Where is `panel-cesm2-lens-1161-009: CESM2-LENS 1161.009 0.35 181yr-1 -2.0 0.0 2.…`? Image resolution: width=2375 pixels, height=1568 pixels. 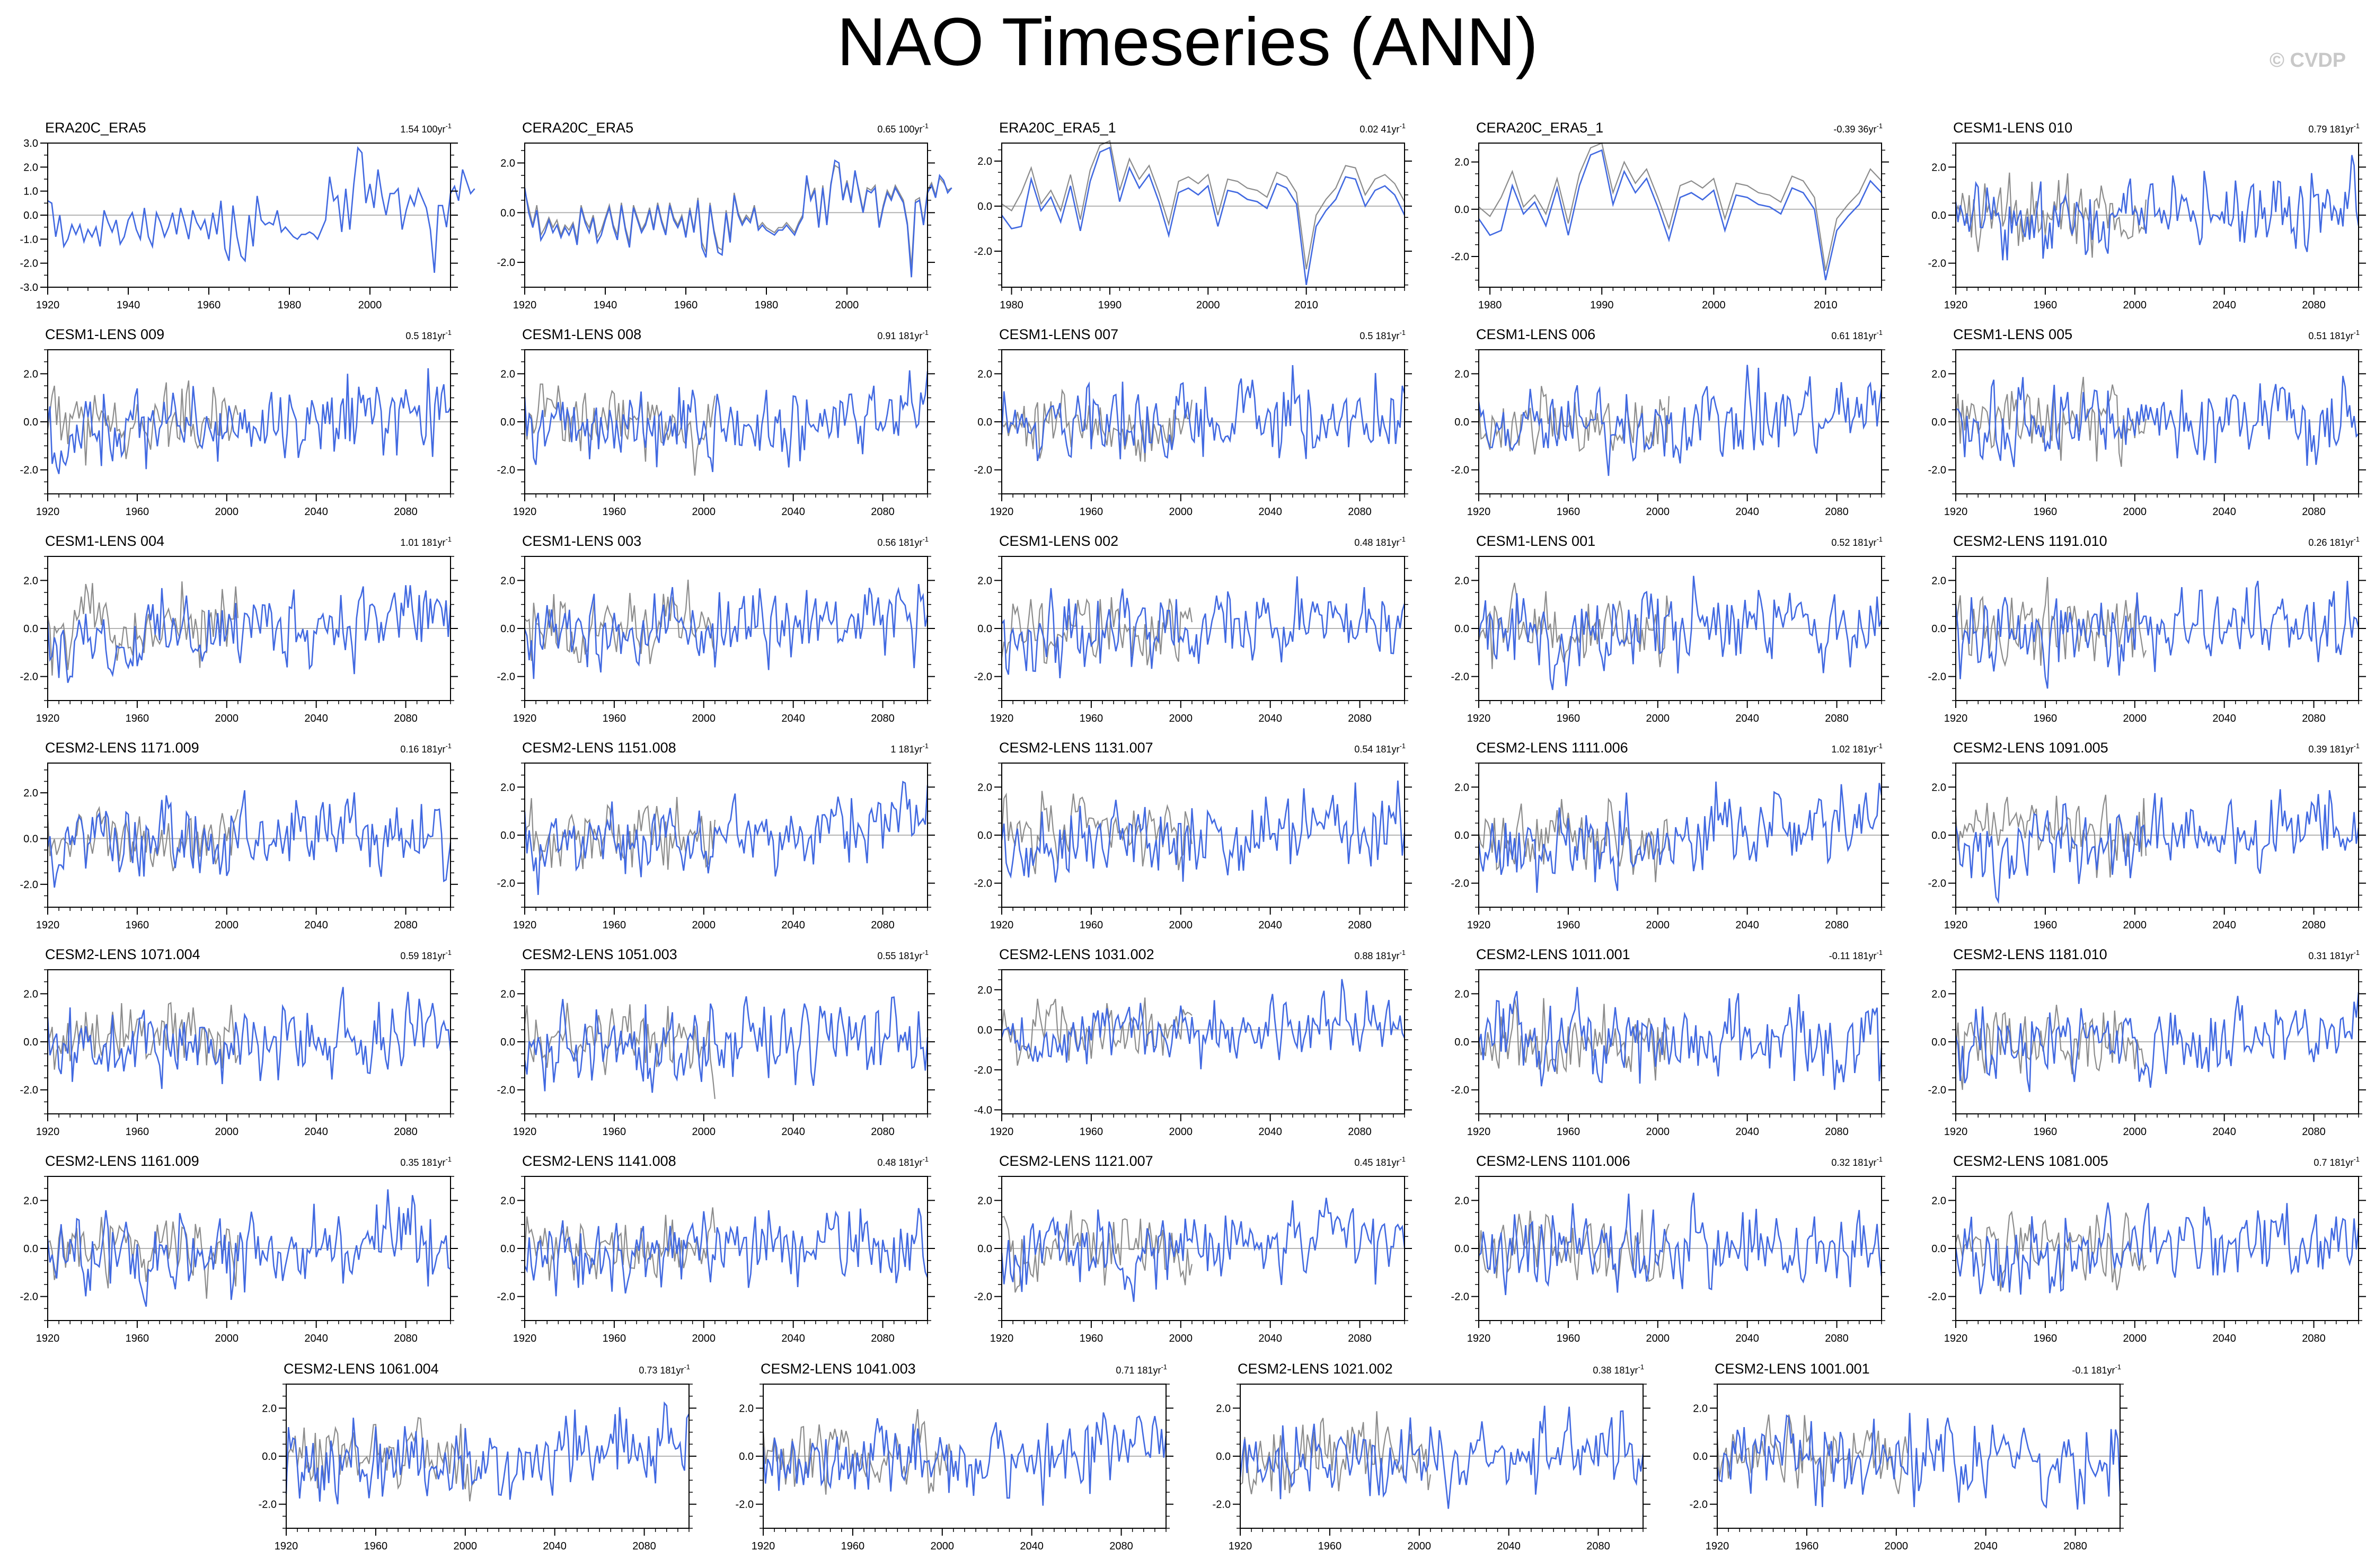 panel-cesm2-lens-1161-009: CESM2-LENS 1161.009 0.35 181yr-1 -2.0 0.0 2.… is located at coordinates (239, 1248).